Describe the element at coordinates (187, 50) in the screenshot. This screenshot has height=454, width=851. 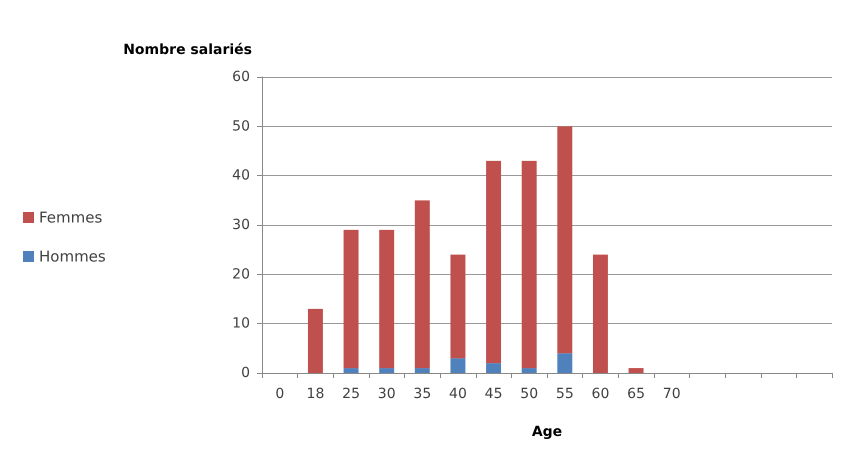
I see `y-axis-title: Nombre salariés` at that location.